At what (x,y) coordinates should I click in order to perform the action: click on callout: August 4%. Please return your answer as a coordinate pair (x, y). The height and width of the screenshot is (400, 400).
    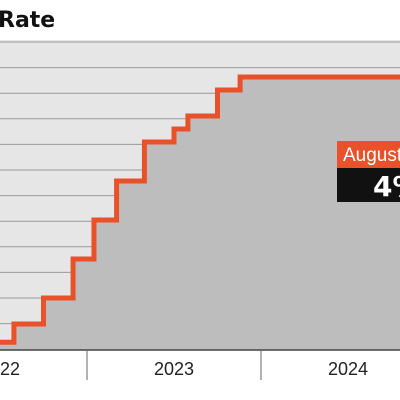
    Looking at the image, I should click on (368, 172).